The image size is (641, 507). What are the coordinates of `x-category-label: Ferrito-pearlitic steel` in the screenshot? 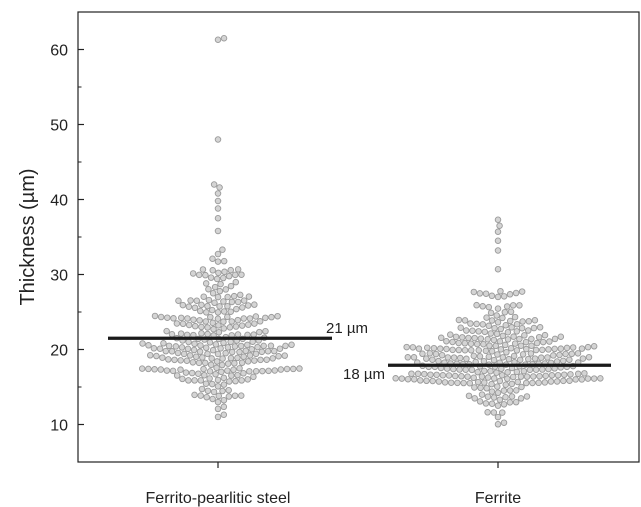 It's located at (218, 498).